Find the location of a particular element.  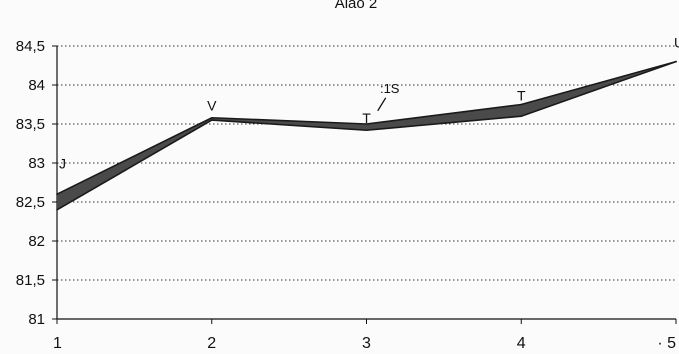

y-tick-label: 81,5 is located at coordinates (30, 280).